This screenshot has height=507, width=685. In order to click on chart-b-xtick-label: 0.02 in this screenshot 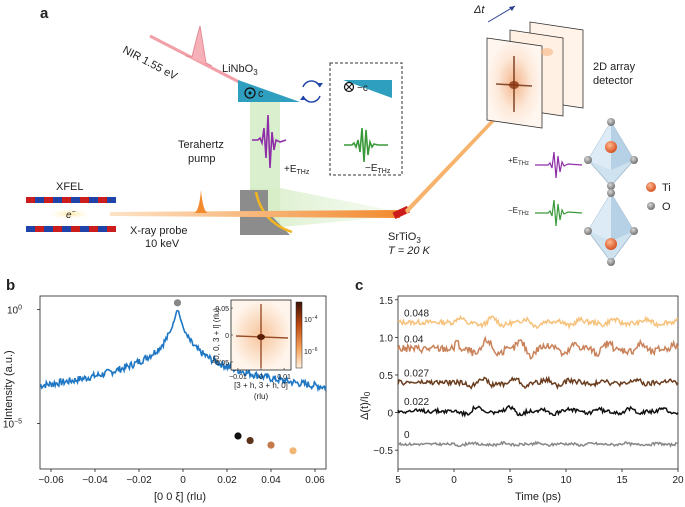, I will do `click(227, 480)`.